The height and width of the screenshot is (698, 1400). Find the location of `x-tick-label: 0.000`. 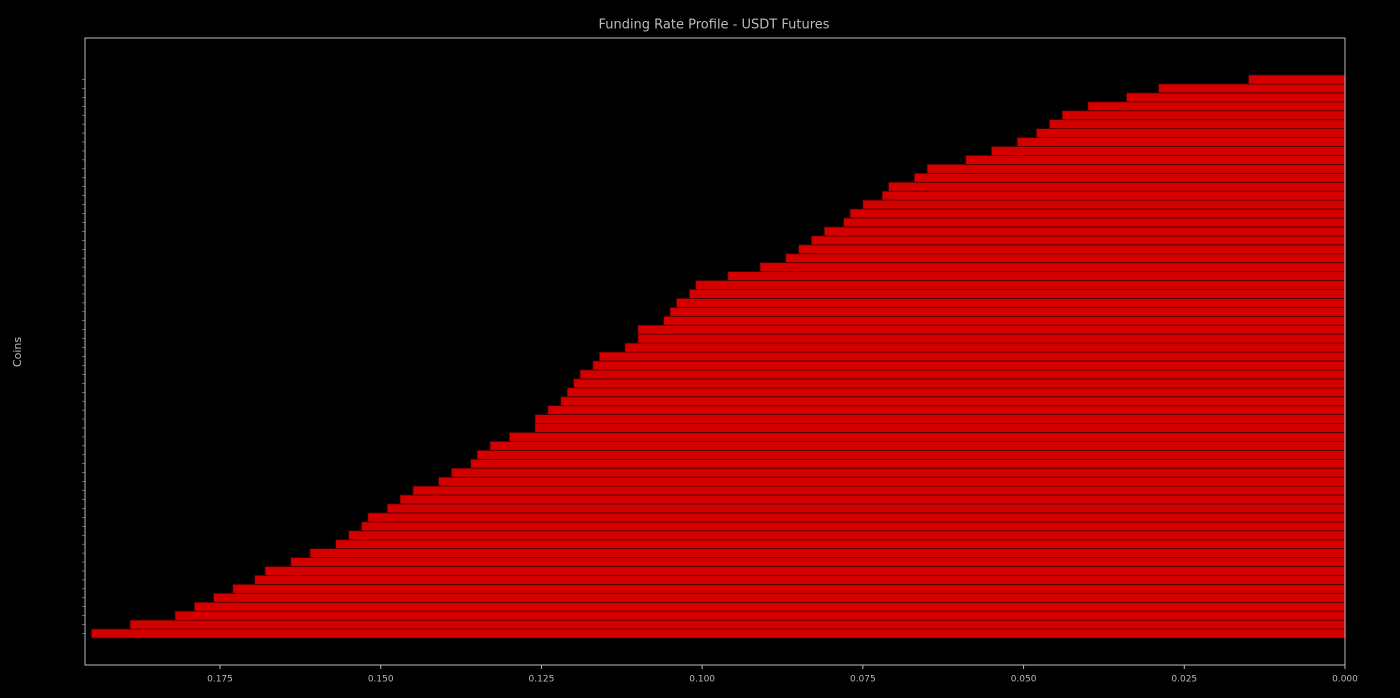

x-tick-label: 0.000 is located at coordinates (1345, 680).